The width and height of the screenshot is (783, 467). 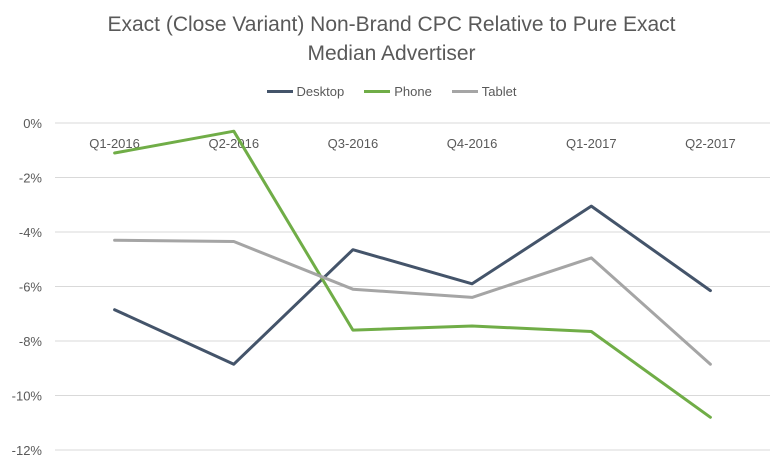 I want to click on y-tick-label: -2%, so click(x=31, y=178).